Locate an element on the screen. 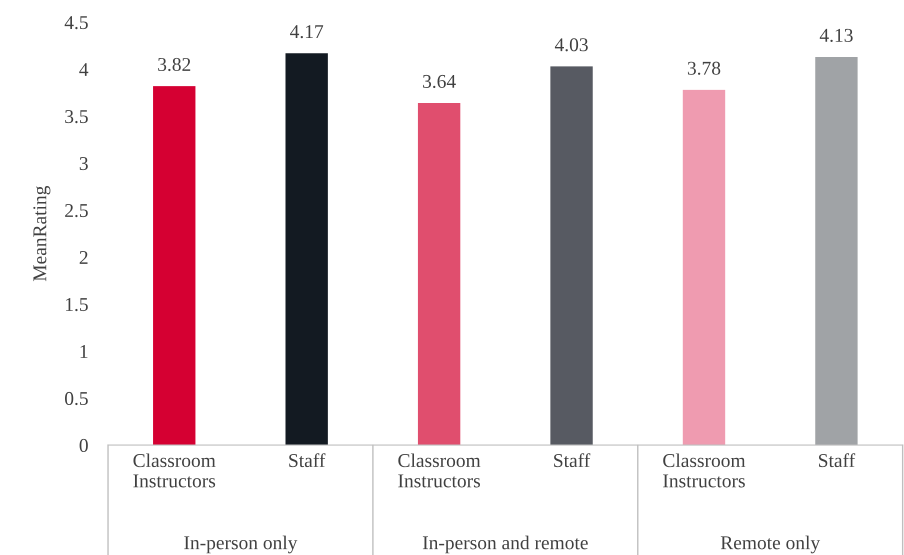 Image resolution: width=904 pixels, height=555 pixels. data-label: 3.64 is located at coordinates (439, 81).